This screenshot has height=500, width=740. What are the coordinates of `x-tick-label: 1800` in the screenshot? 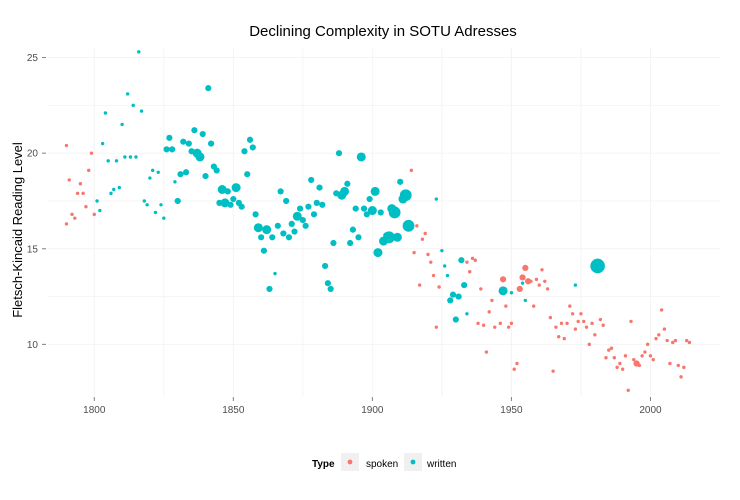 It's located at (94, 410).